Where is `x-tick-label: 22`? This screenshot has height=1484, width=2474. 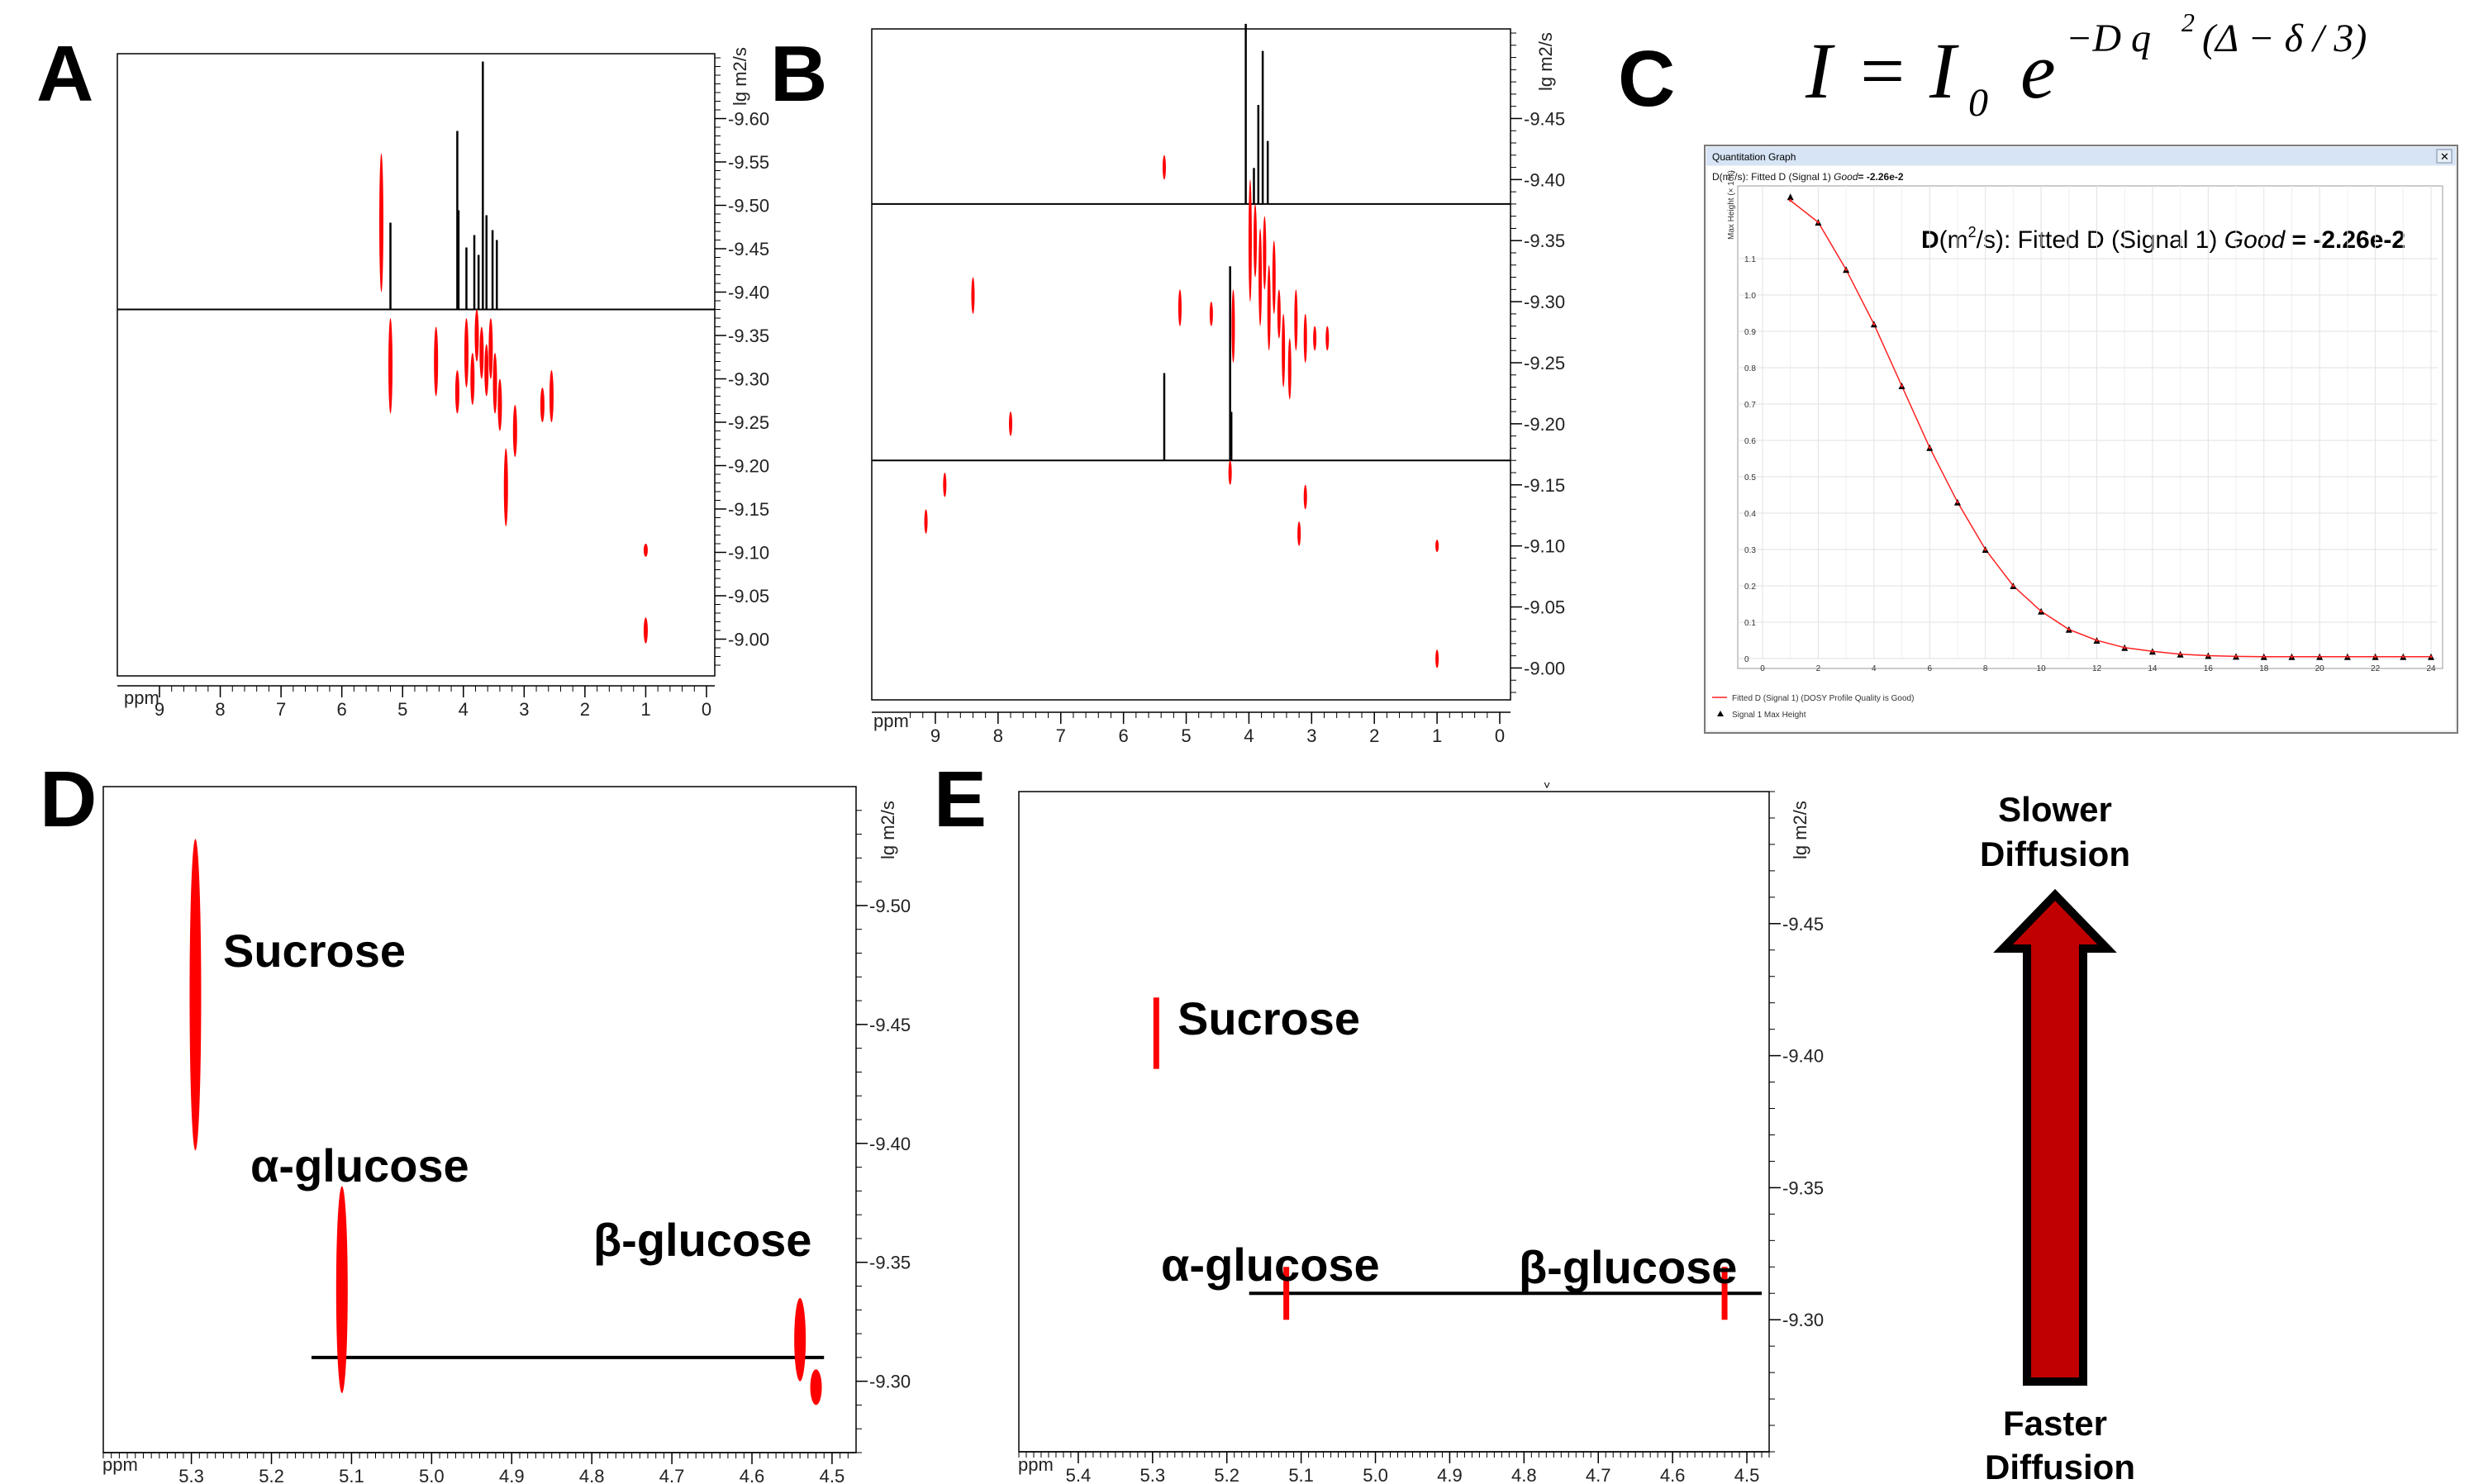
x-tick-label: 22 is located at coordinates (2376, 668).